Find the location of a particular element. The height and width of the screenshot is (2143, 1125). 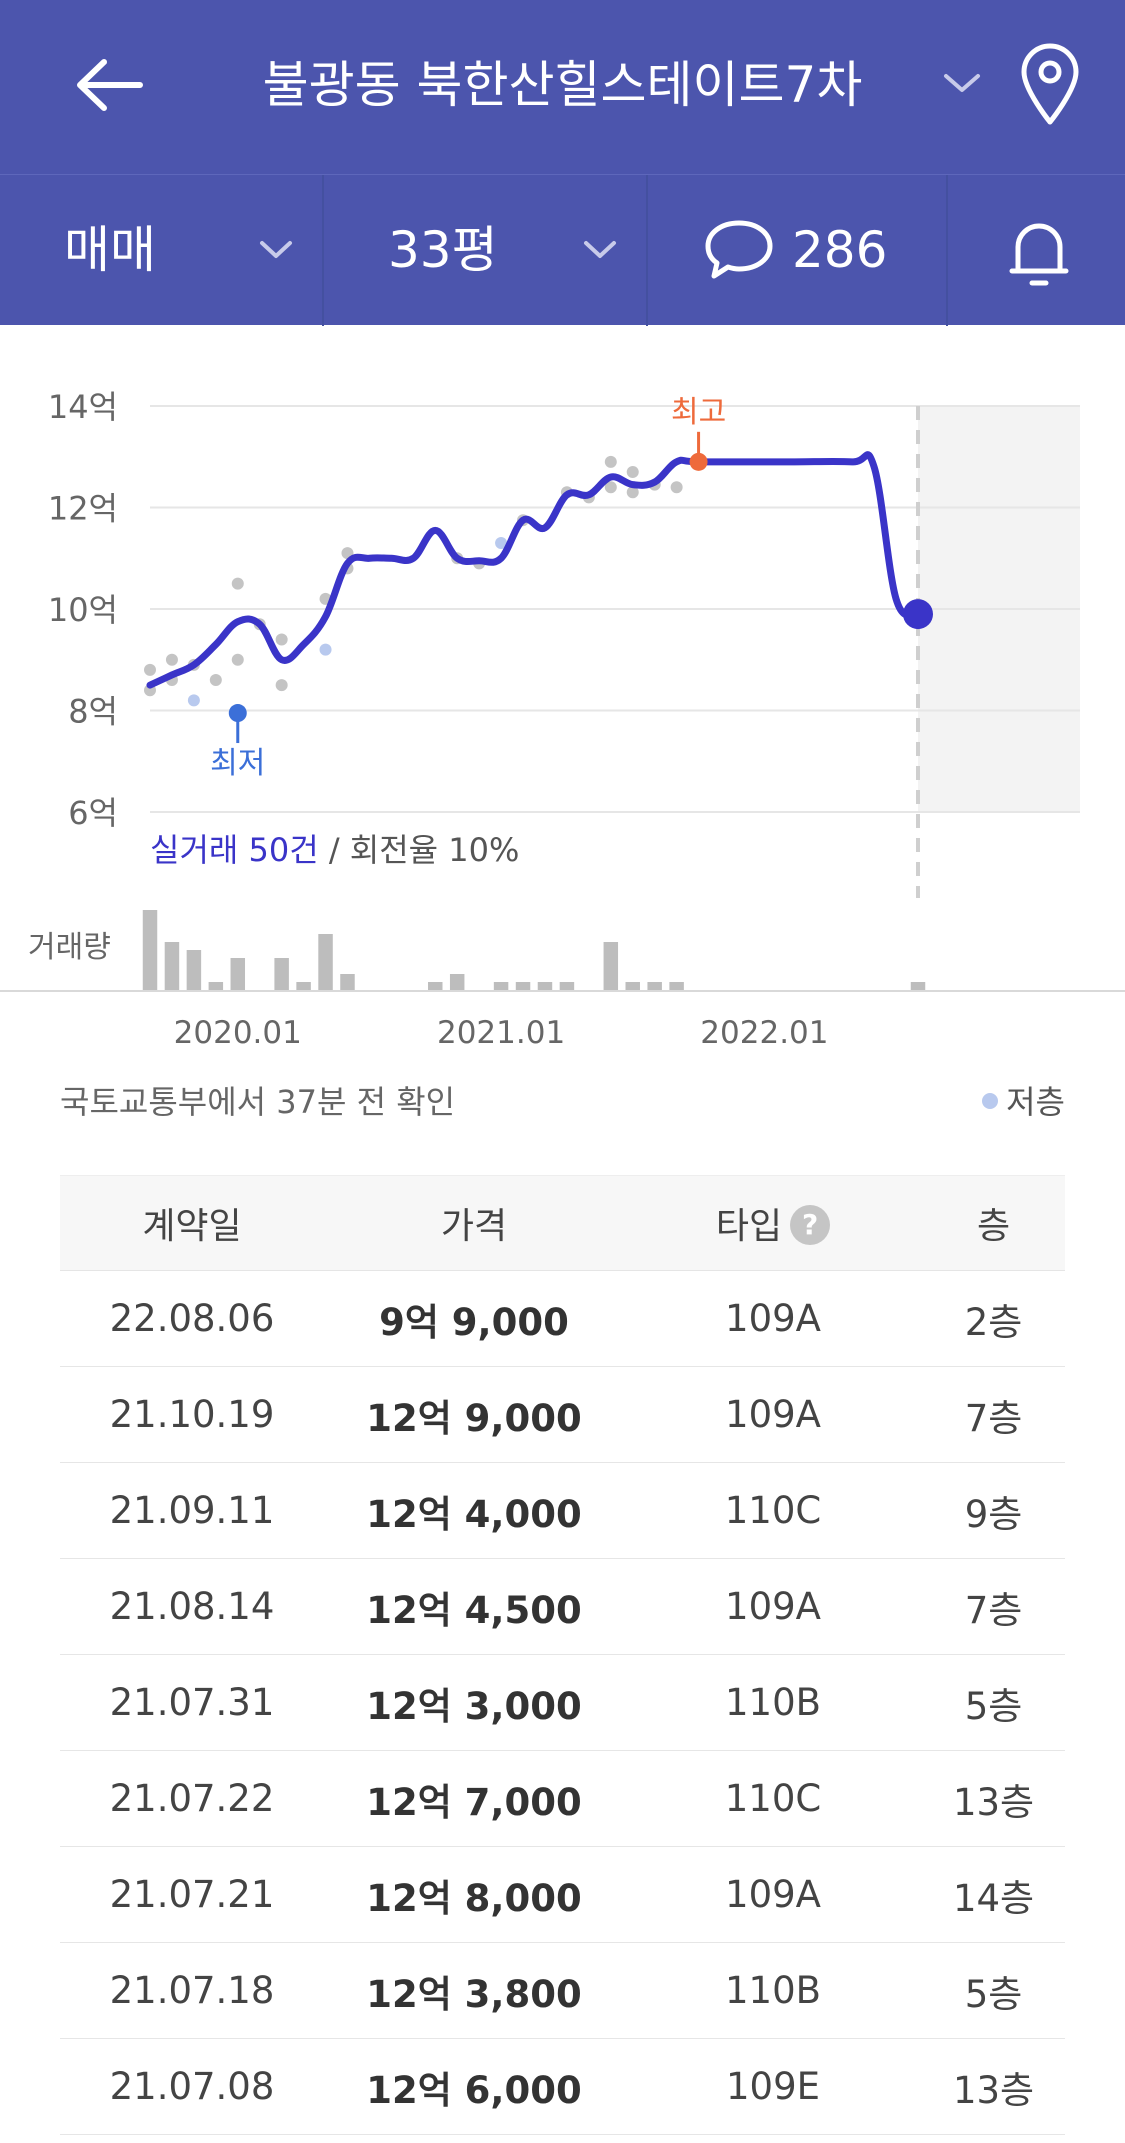

cell-date: 21.08.14 is located at coordinates (192, 1606).